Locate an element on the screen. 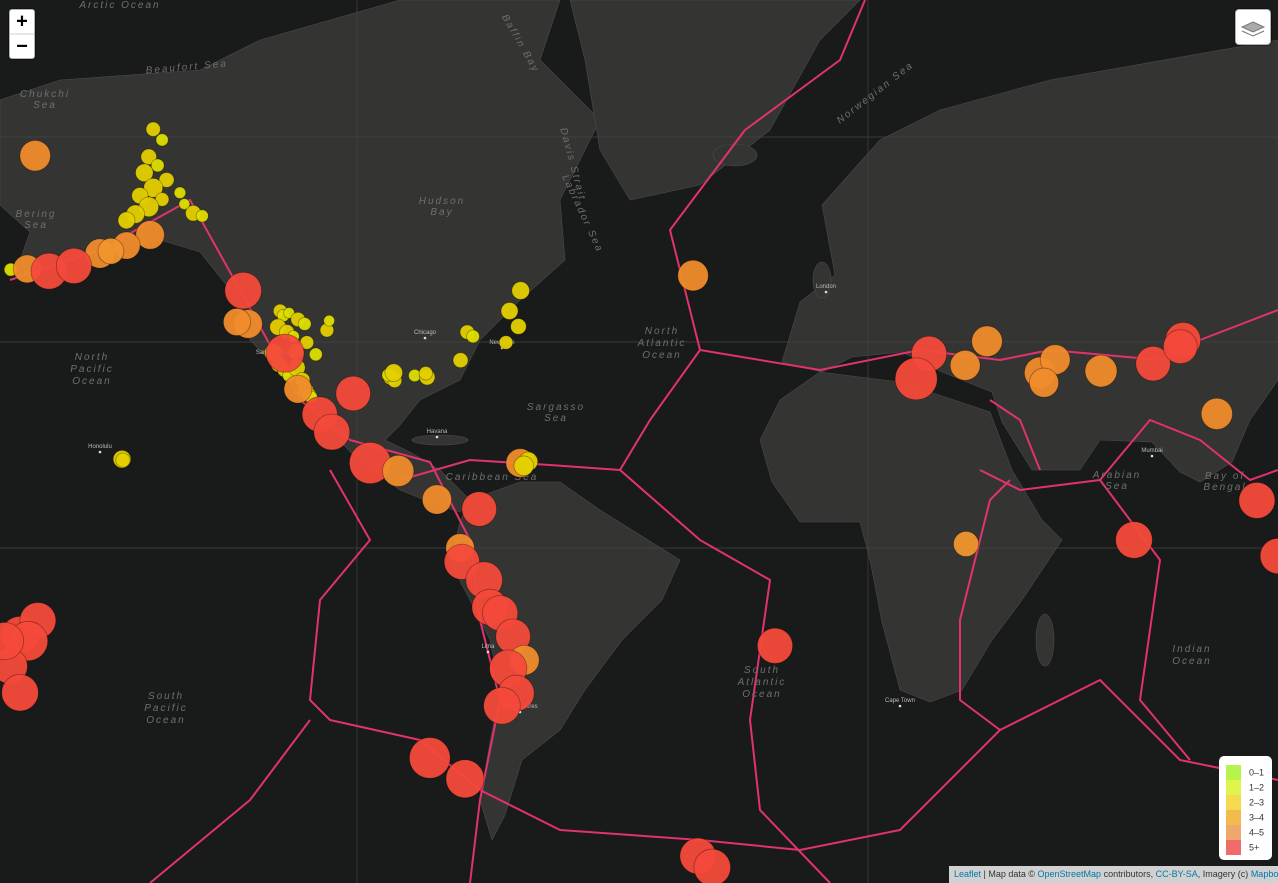  ocean-label: South is located at coordinates (762, 670).